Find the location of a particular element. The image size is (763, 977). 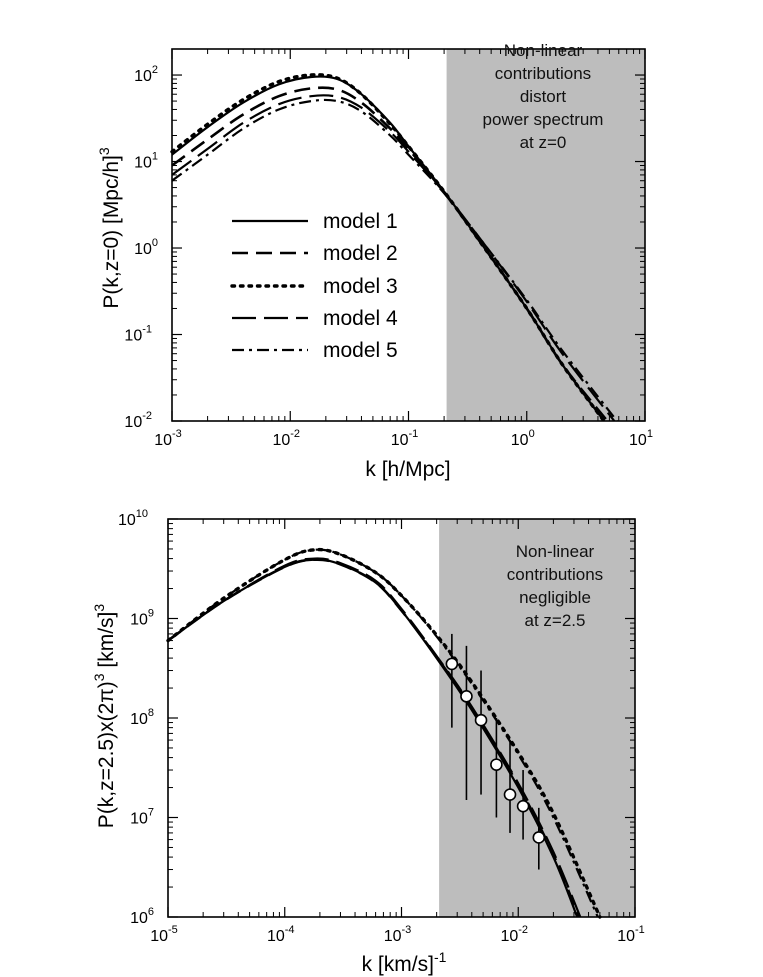

top-y-axis-title-main: P(k,z=0) [Mpc/h] is located at coordinates (111, 231).